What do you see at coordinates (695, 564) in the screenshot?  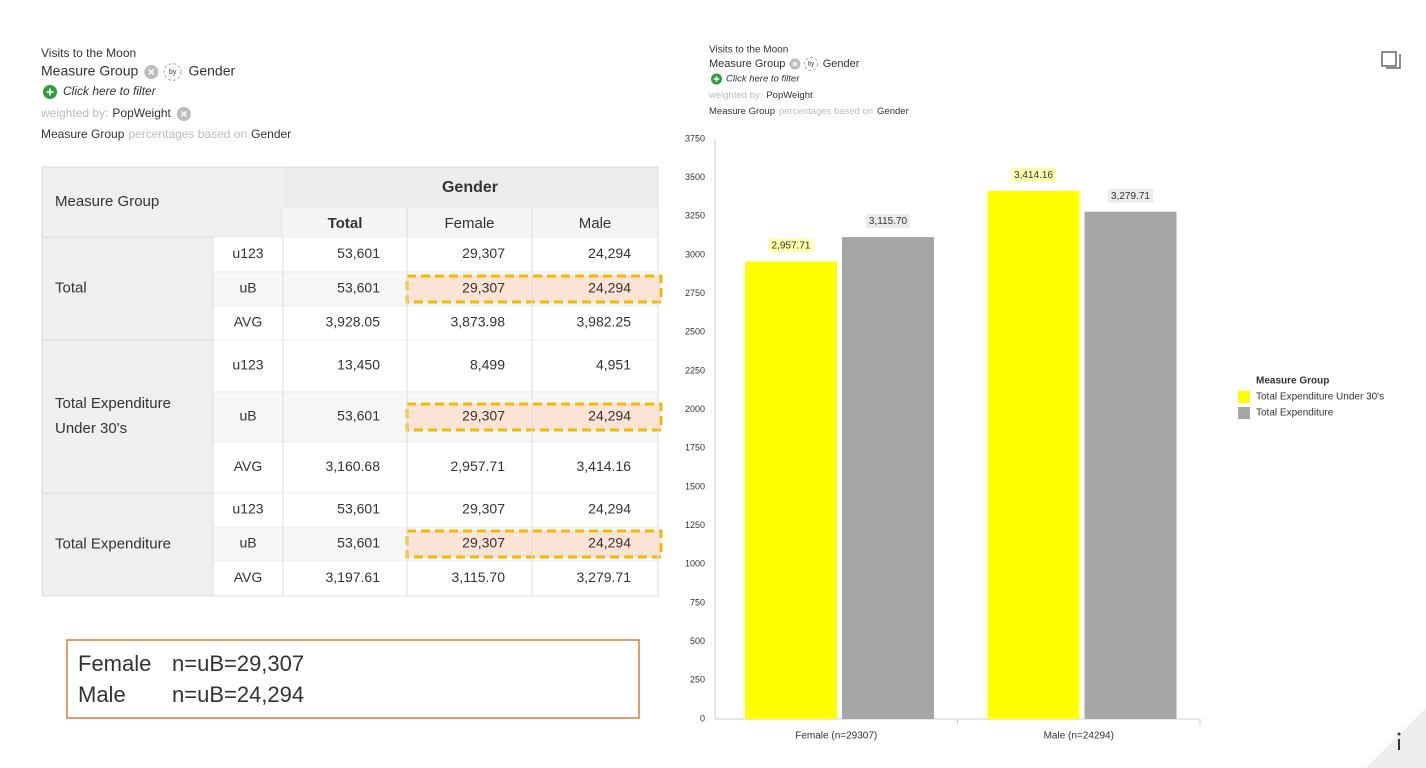 I see `y-tick-label: 1000` at bounding box center [695, 564].